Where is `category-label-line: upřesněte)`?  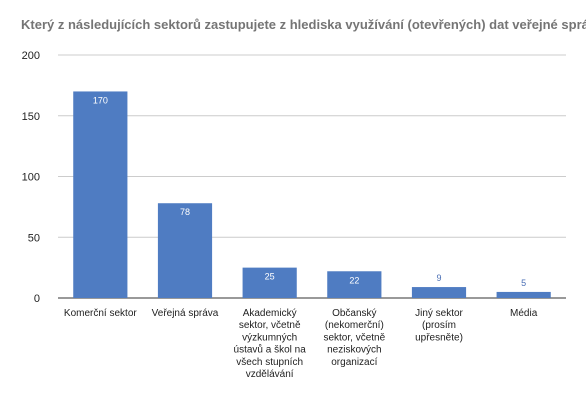
category-label-line: upřesněte) is located at coordinates (439, 337).